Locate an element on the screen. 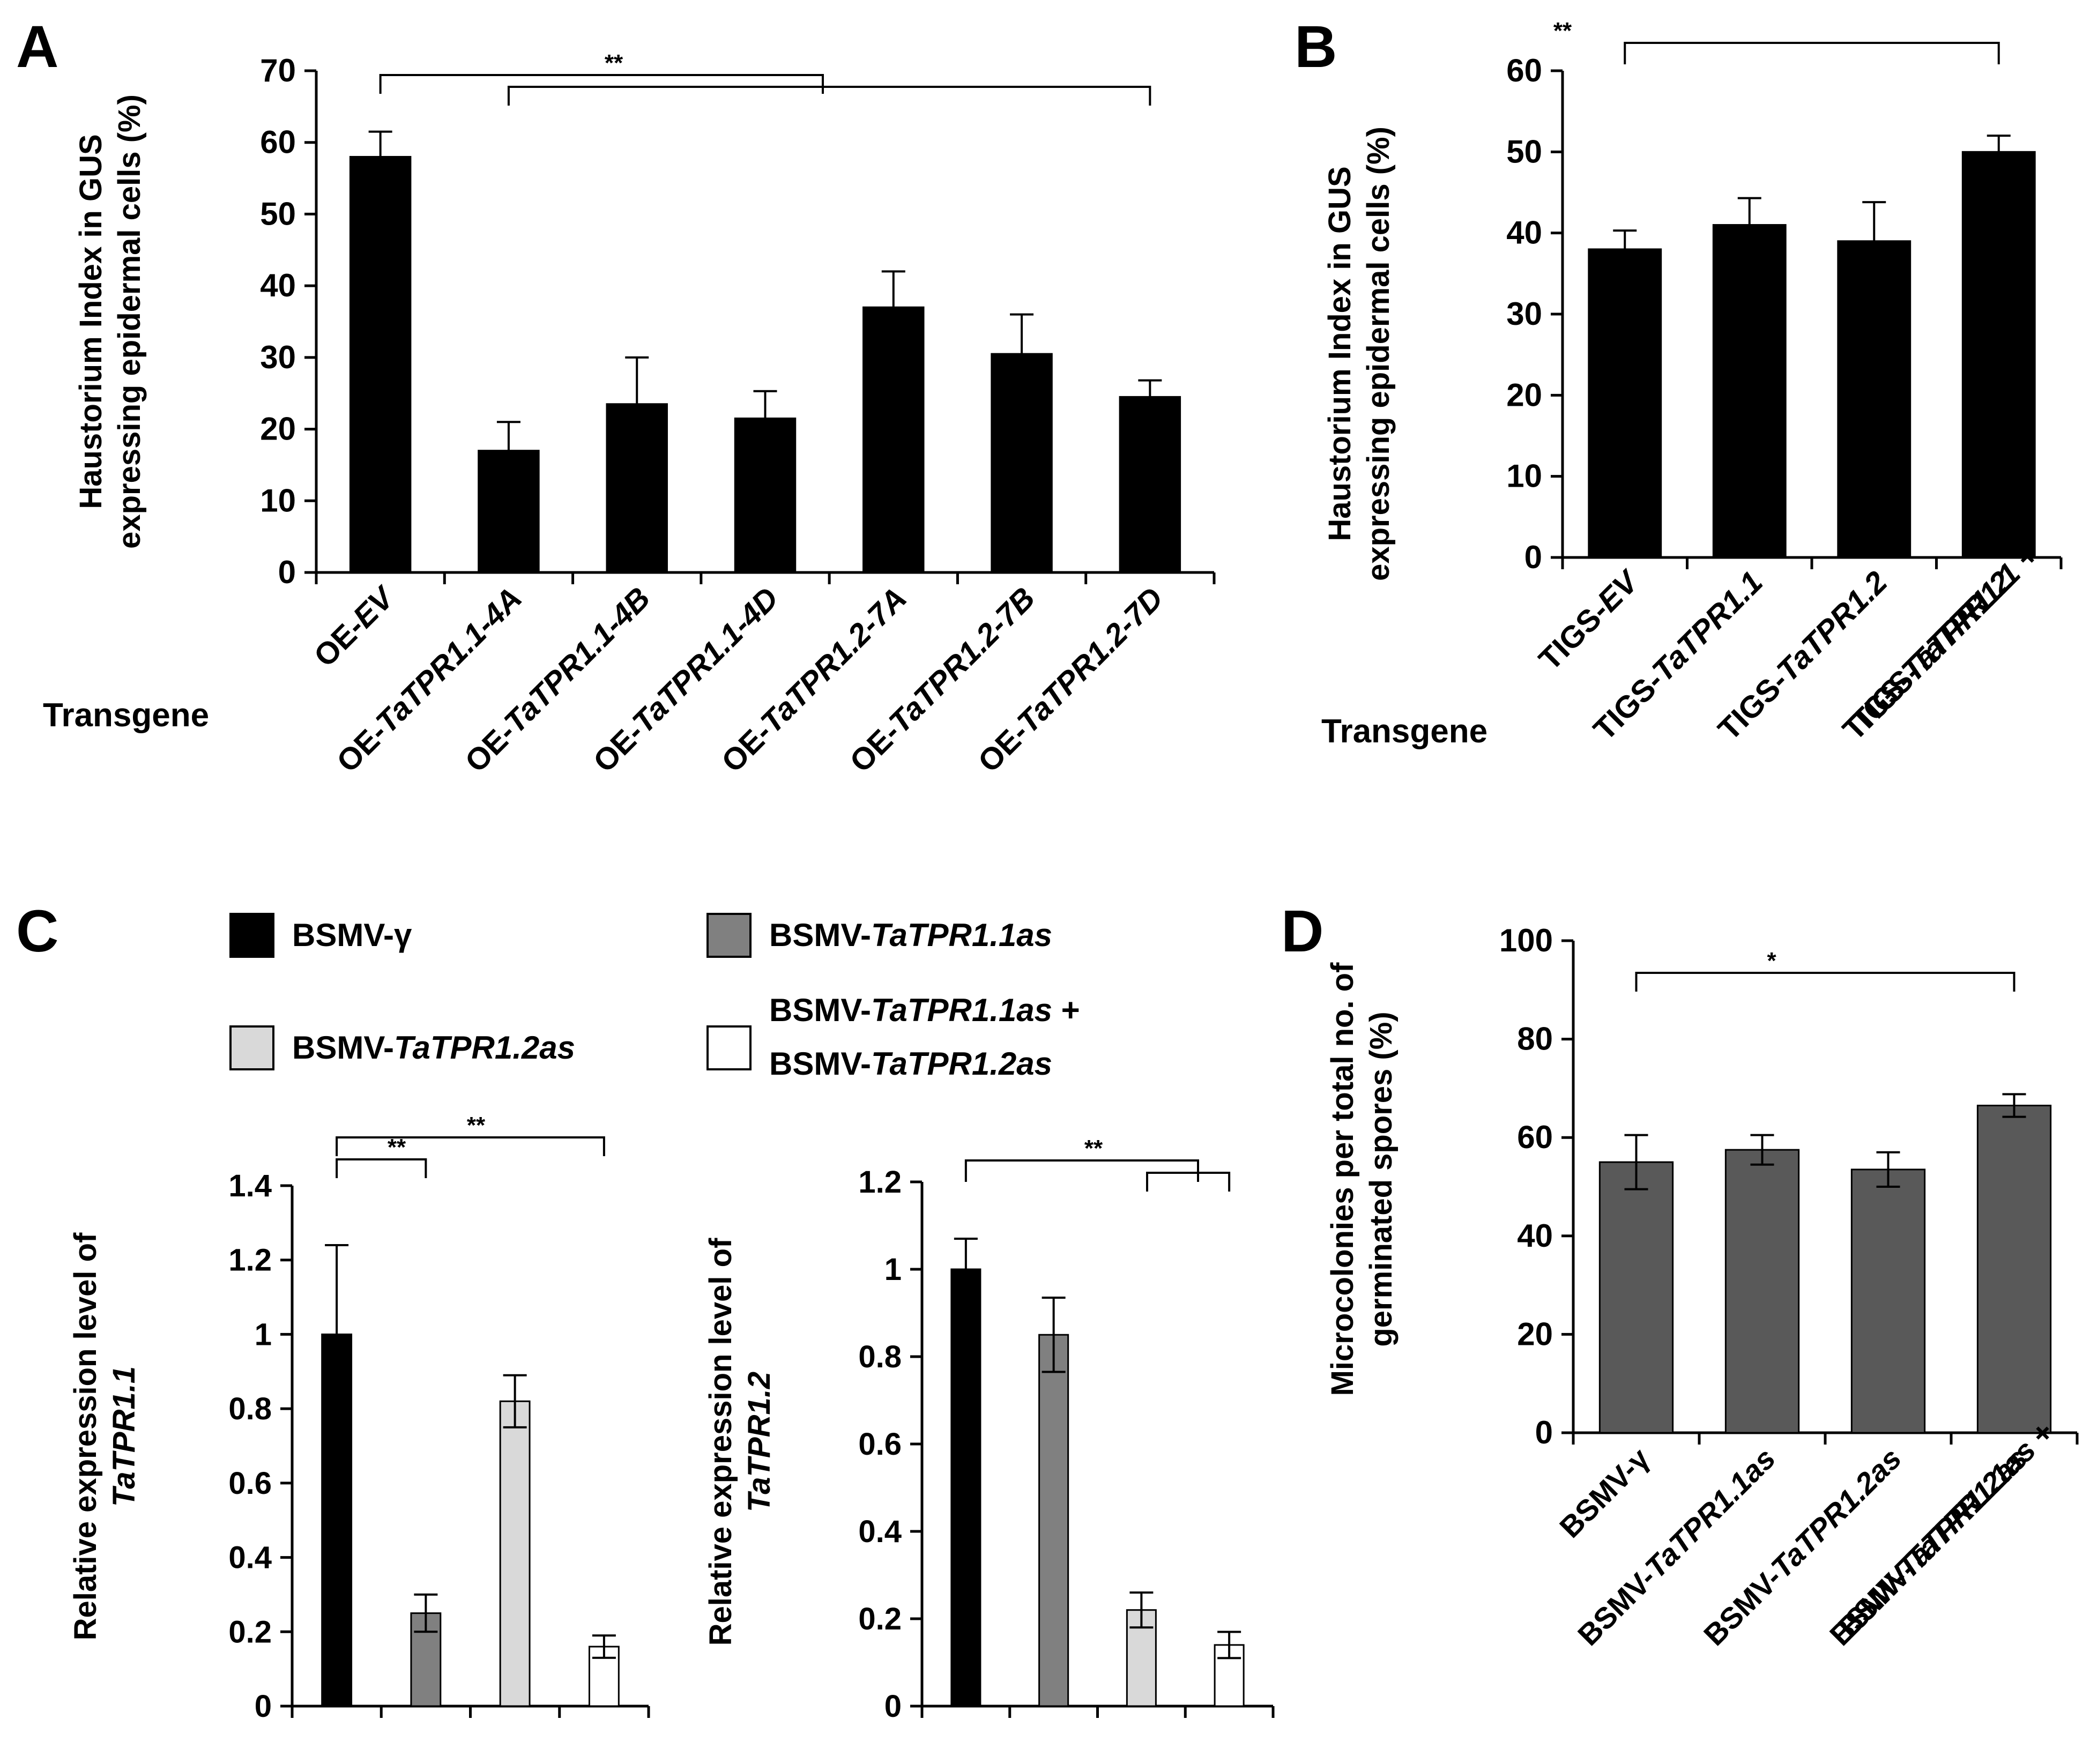 The image size is (2090, 1764). significance-marker: * is located at coordinates (1771, 961).